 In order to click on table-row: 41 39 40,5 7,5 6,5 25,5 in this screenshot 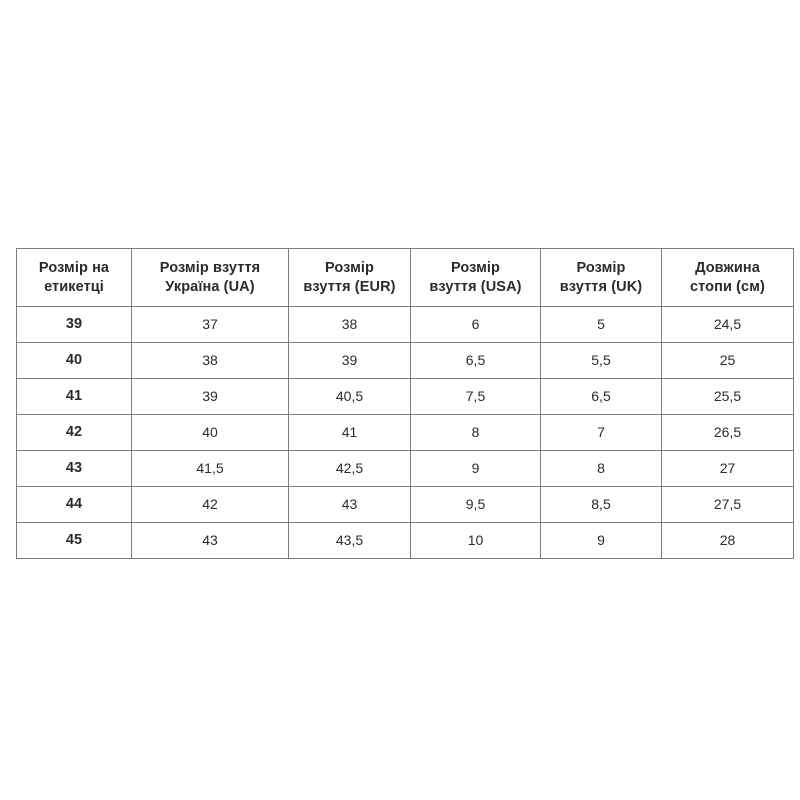, I will do `click(405, 396)`.